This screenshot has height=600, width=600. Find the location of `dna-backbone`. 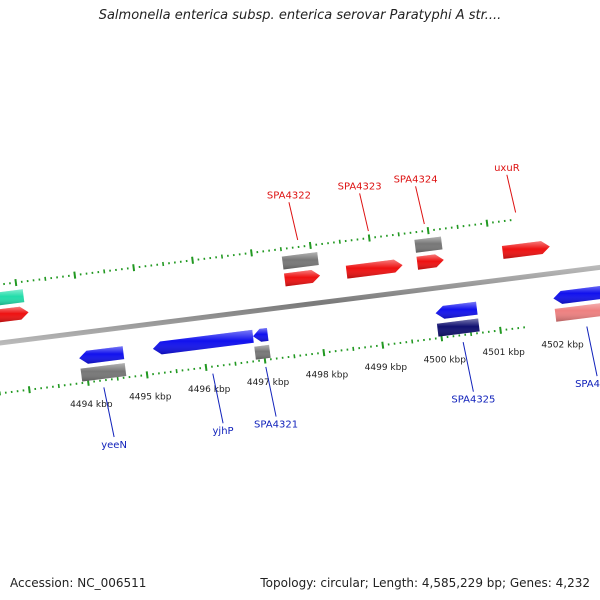

dna-backbone is located at coordinates (300, 305).